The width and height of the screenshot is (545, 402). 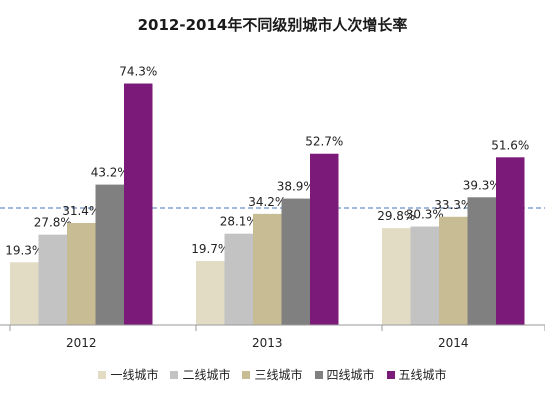 I want to click on chart-legend: 一线城市 二线城市 三线城市 四线城市 五线城市, so click(x=272, y=374).